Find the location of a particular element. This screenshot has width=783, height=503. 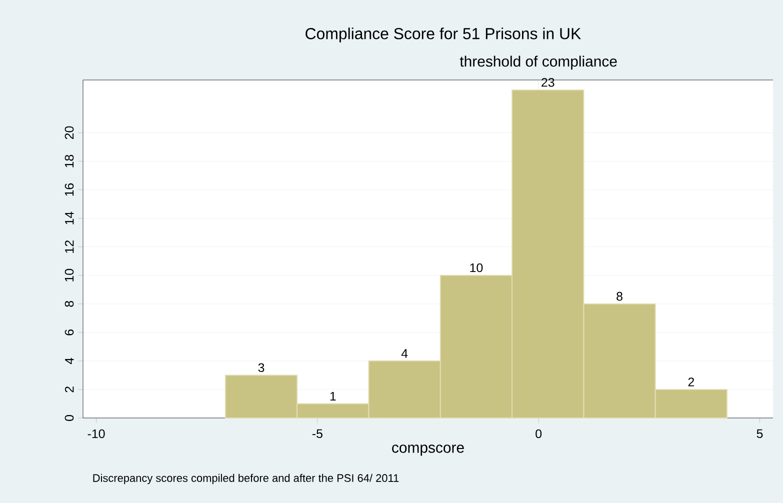

y-tick-label: 18 is located at coordinates (69, 161).